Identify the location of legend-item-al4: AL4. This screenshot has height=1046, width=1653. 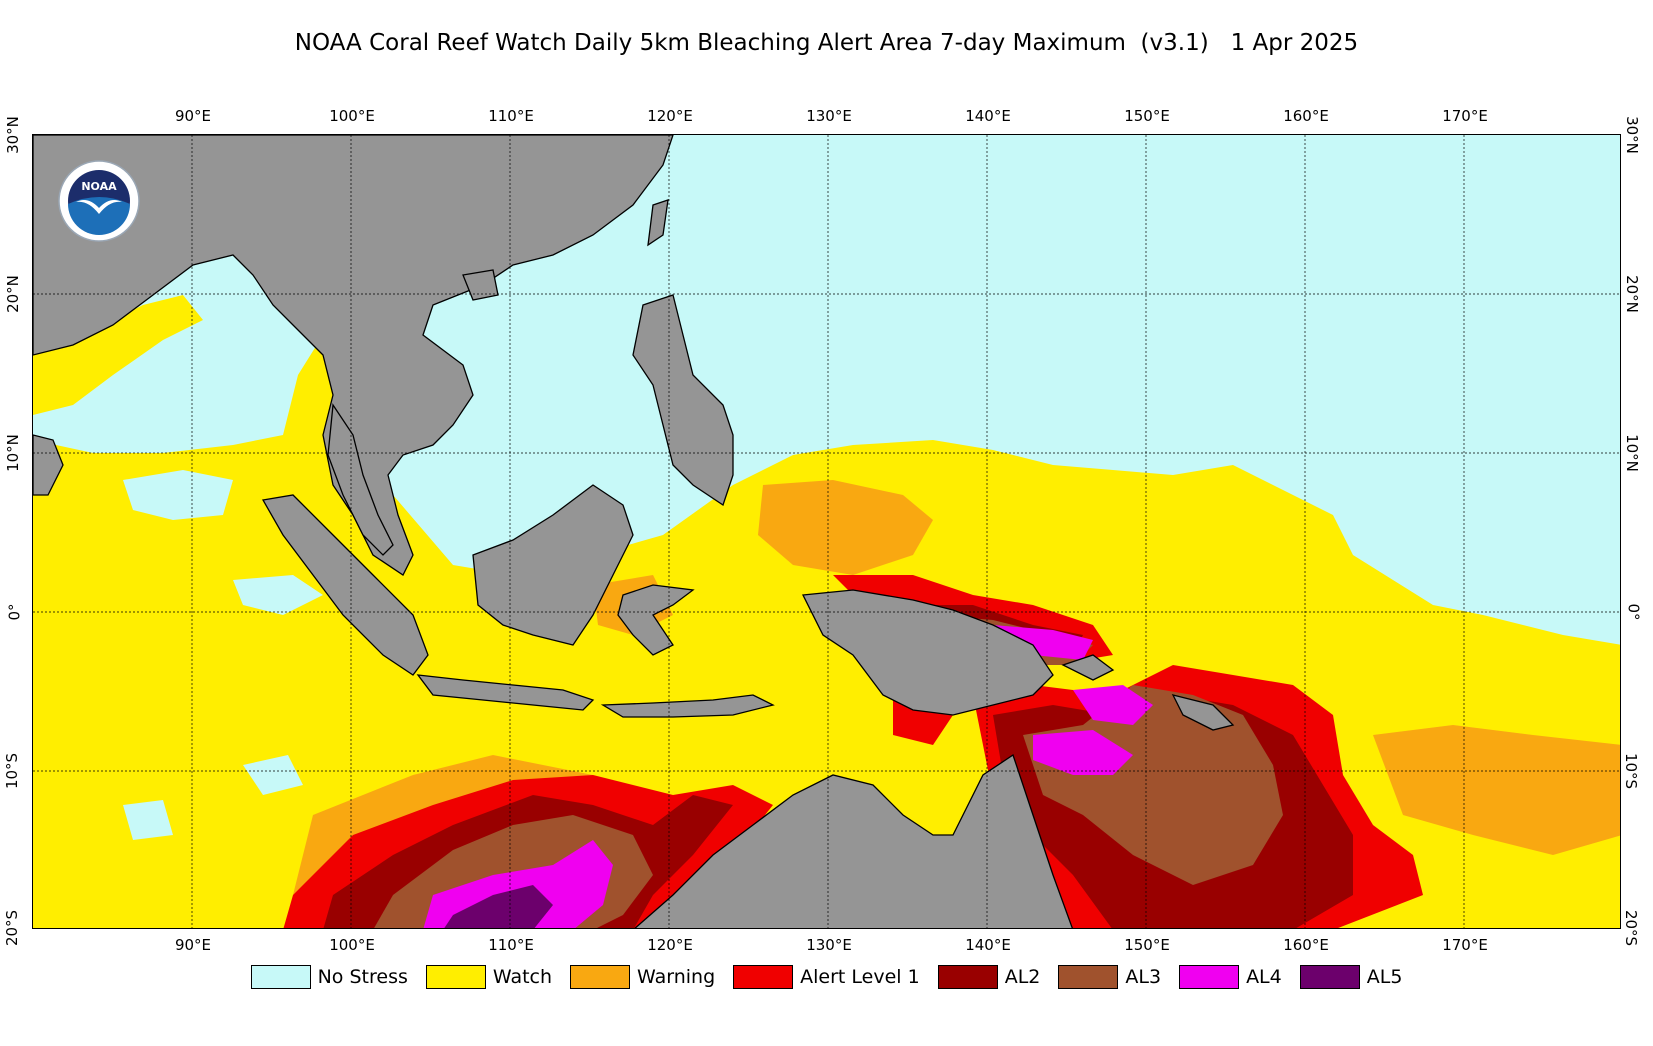
(1230, 977).